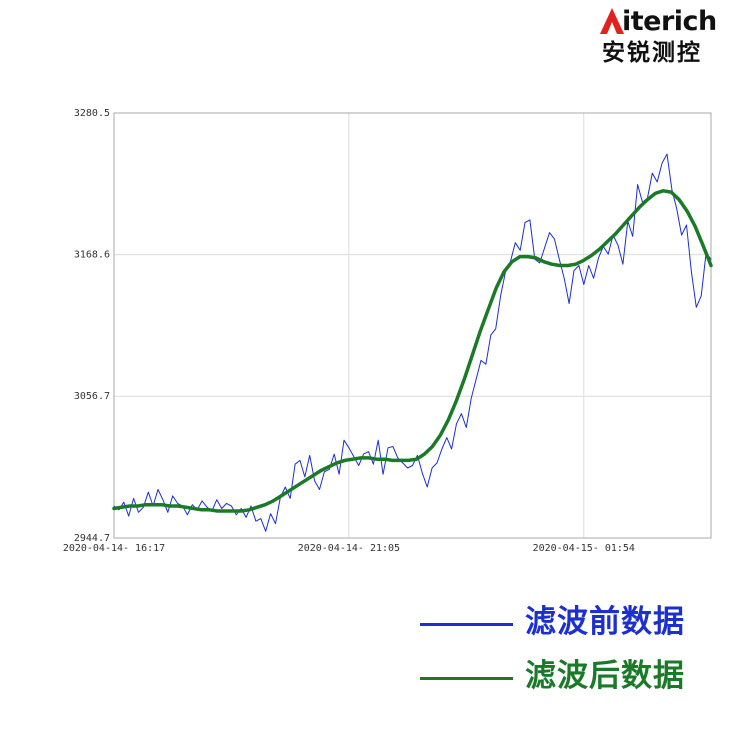 The image size is (750, 750). I want to click on y-tick-label: 3280.5, so click(92, 113).